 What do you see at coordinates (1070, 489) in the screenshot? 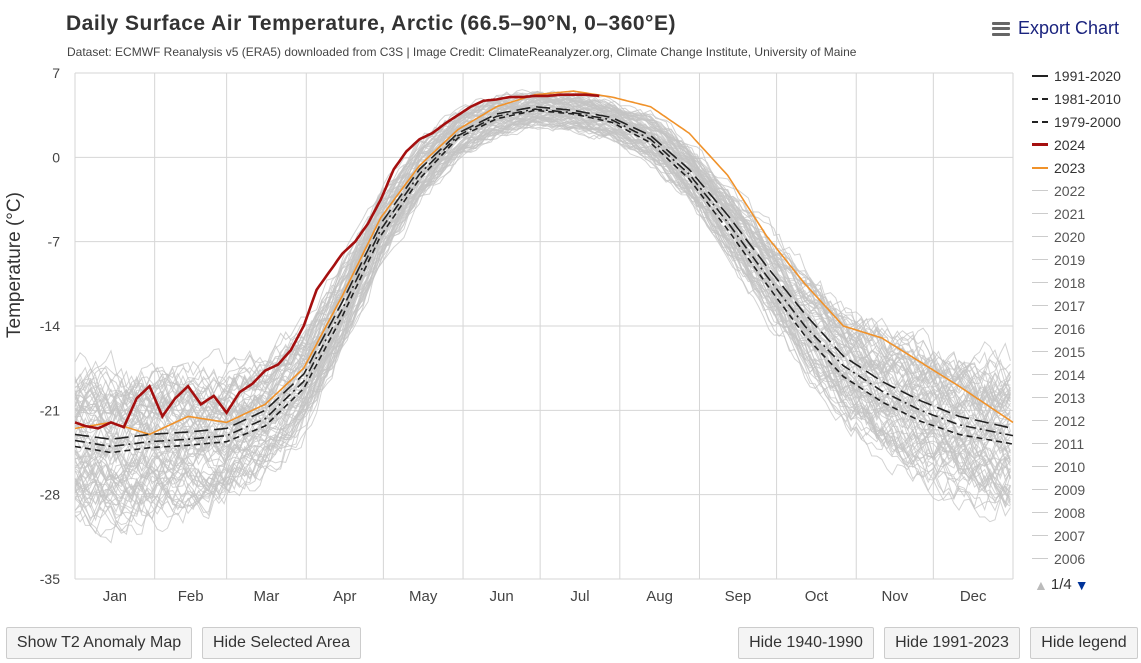
I see `legend-label: 2009` at bounding box center [1070, 489].